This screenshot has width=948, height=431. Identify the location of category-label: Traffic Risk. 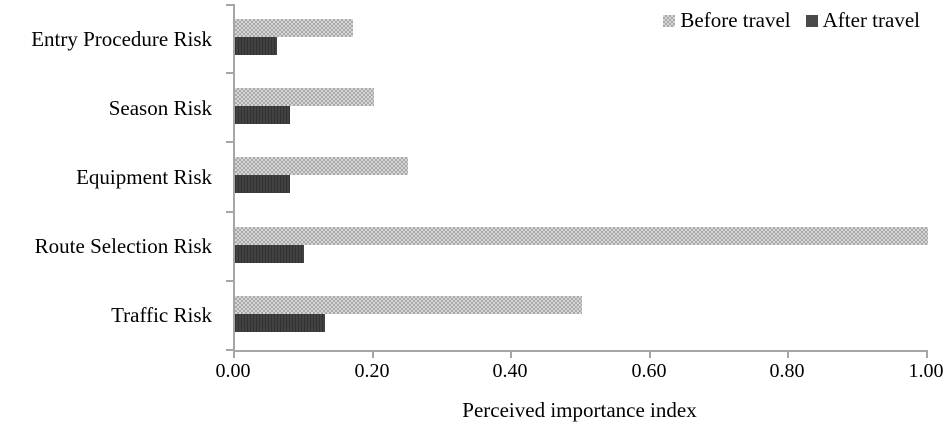
(161, 315).